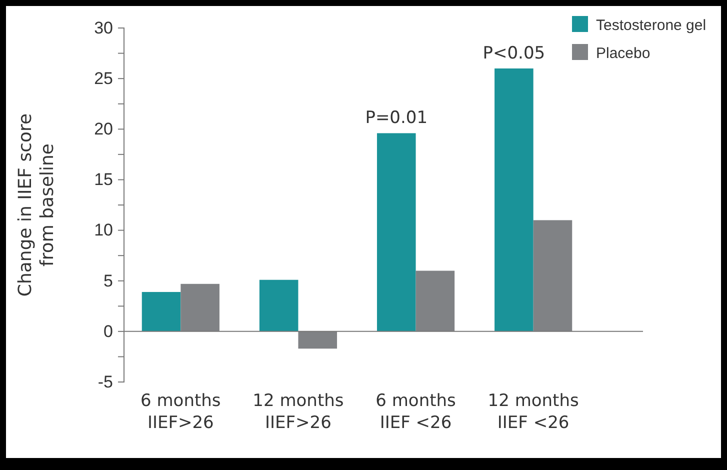  Describe the element at coordinates (108, 331) in the screenshot. I see `y-tick-label: 0` at that location.